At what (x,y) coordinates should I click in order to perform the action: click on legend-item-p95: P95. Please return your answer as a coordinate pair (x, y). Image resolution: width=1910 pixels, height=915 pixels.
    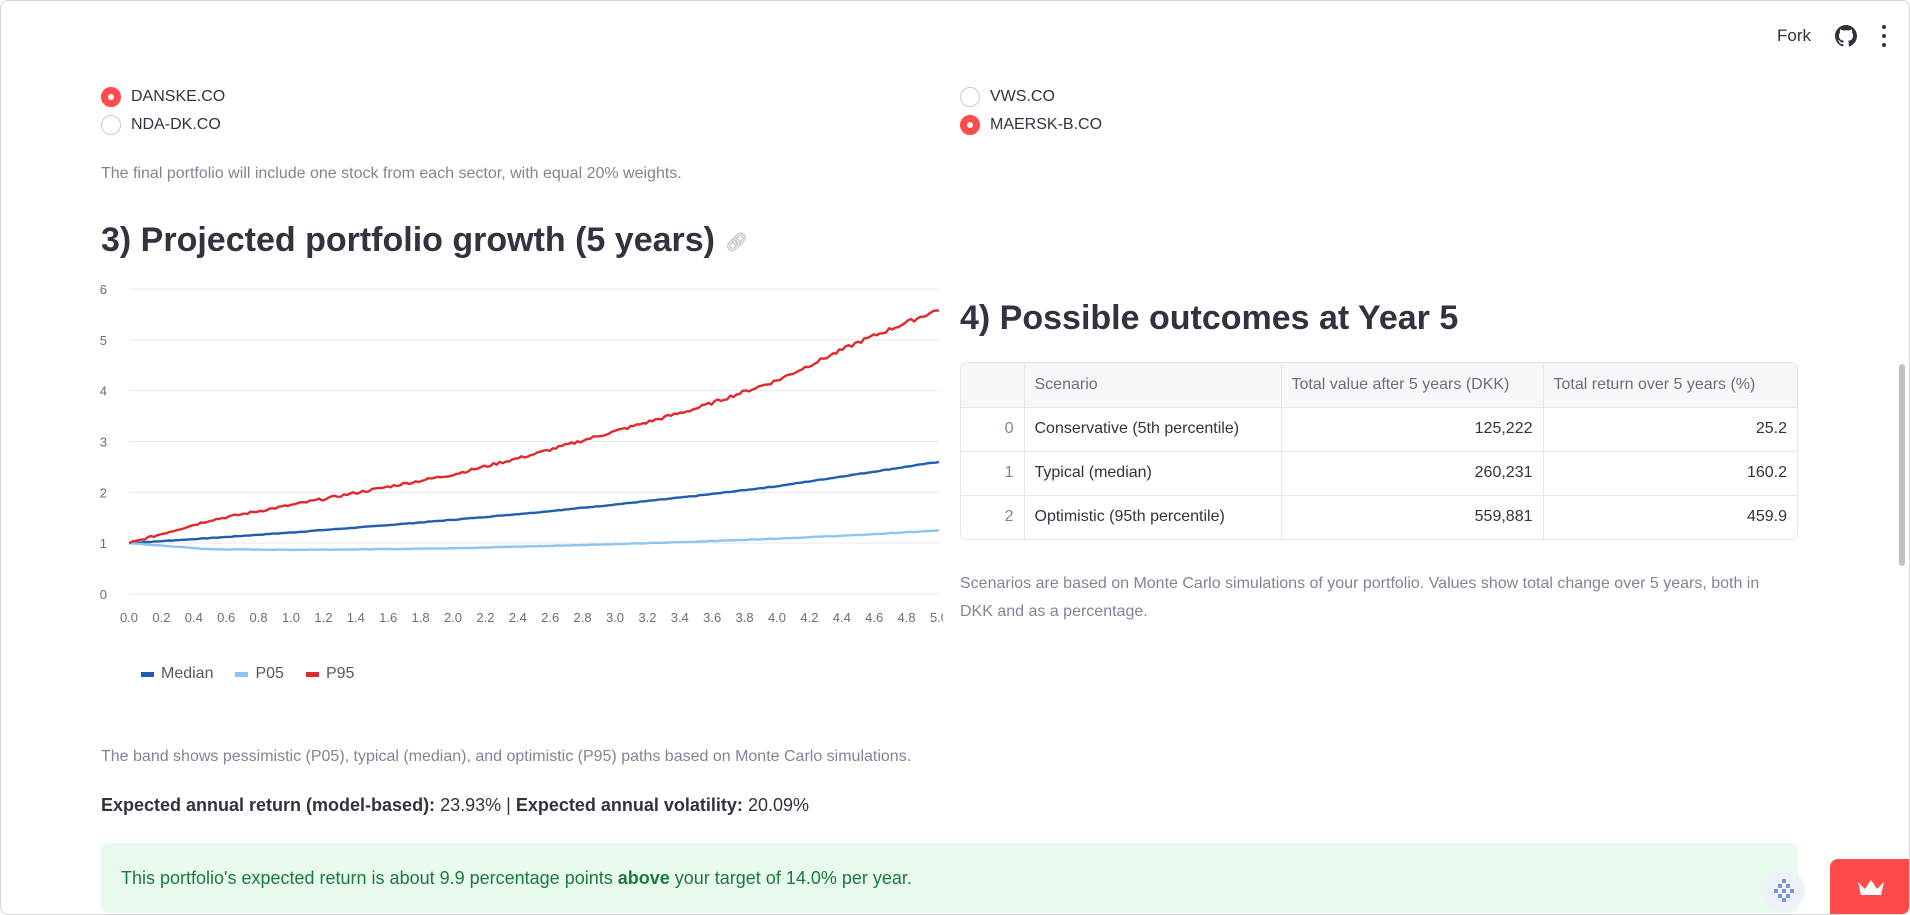
    Looking at the image, I should click on (330, 674).